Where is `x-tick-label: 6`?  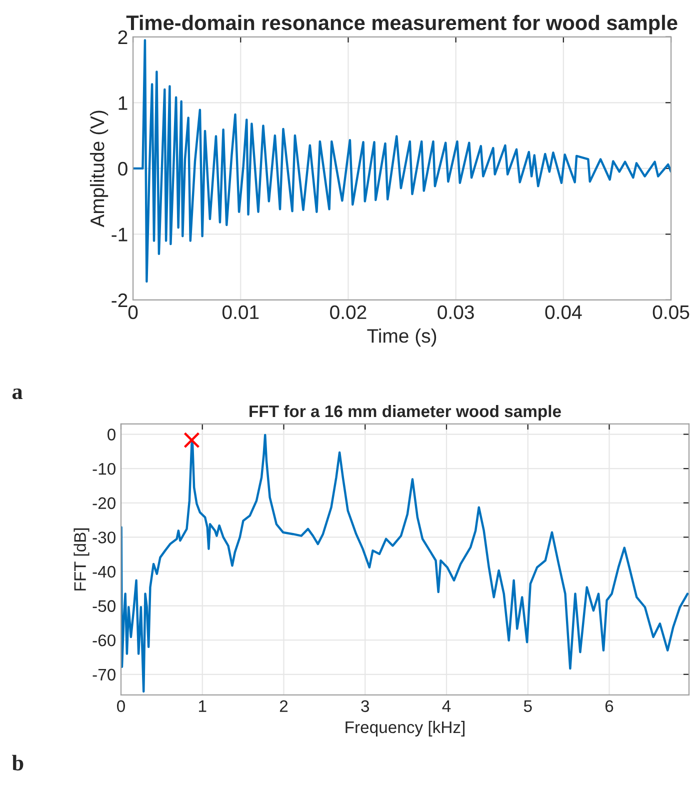 x-tick-label: 6 is located at coordinates (609, 706).